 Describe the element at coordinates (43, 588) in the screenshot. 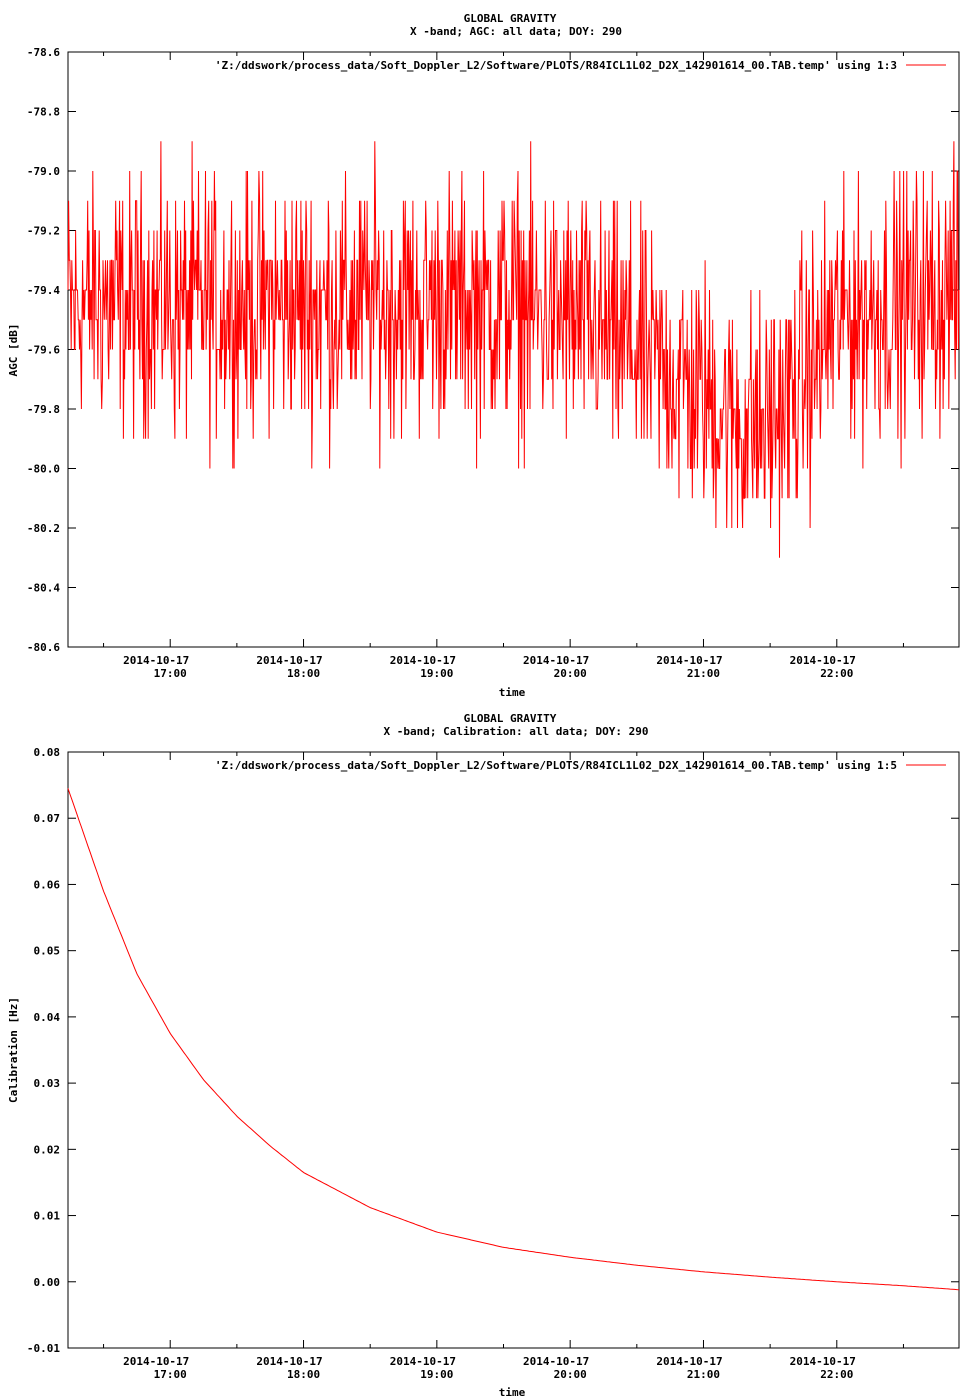

I see `agc-y-tick-label: -80.4` at that location.